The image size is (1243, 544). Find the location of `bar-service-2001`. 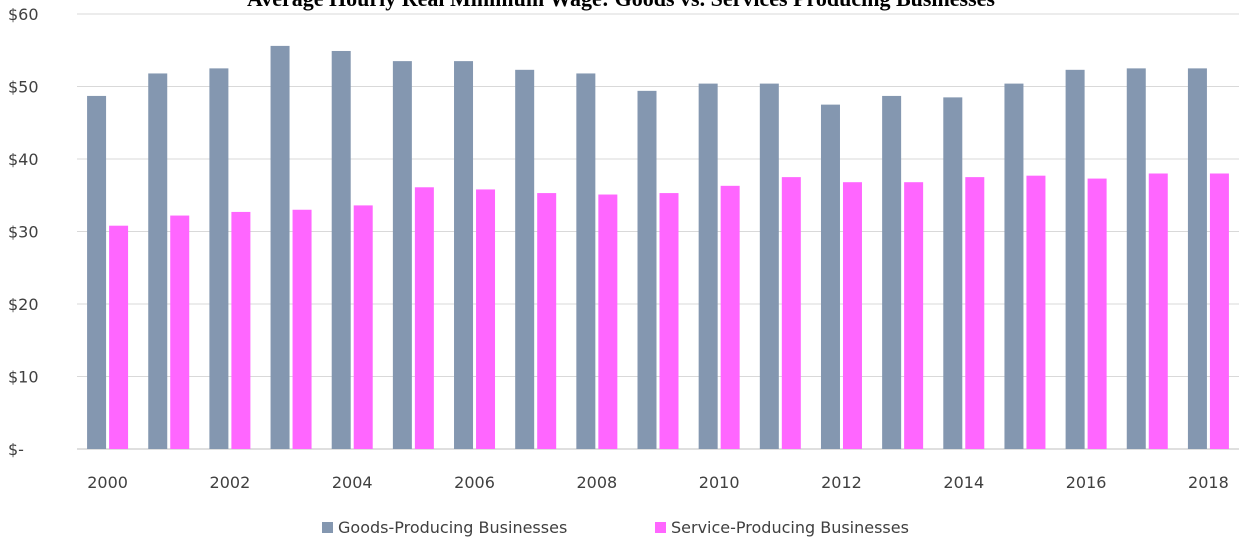

bar-service-2001 is located at coordinates (180, 332).